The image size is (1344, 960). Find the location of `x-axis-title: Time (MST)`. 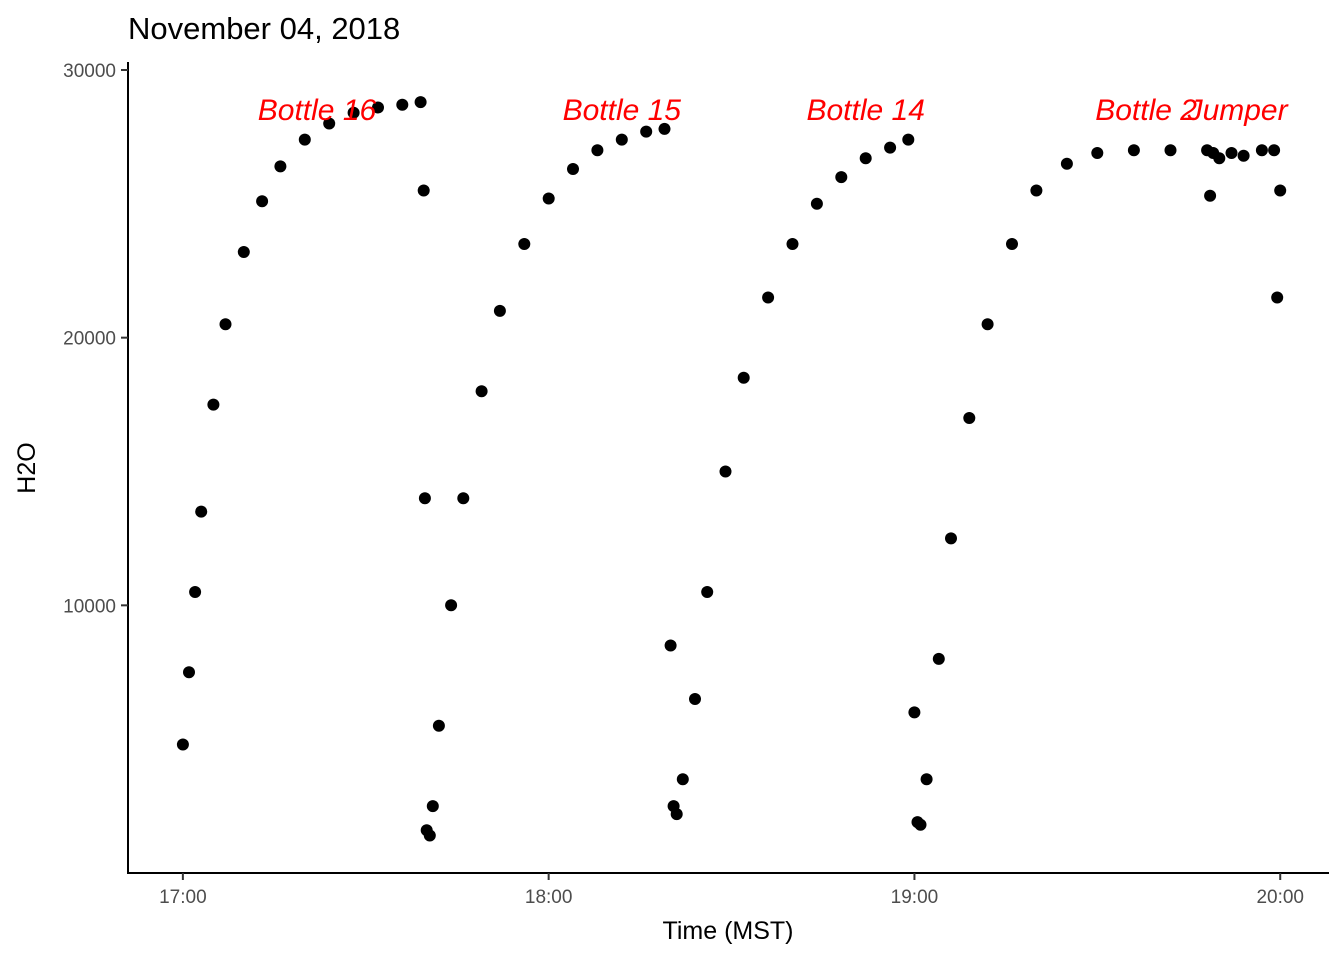

x-axis-title: Time (MST) is located at coordinates (728, 931).